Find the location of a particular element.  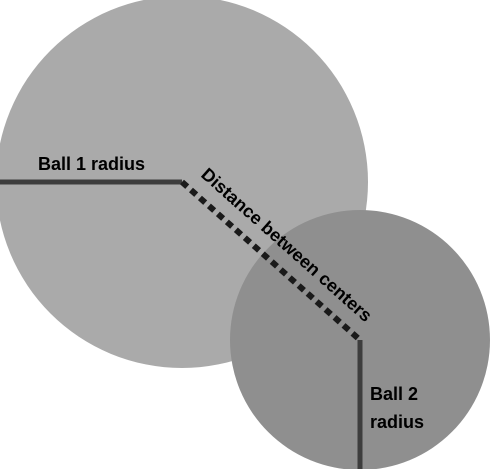

distance-between-centers-line is located at coordinates (271, 261).